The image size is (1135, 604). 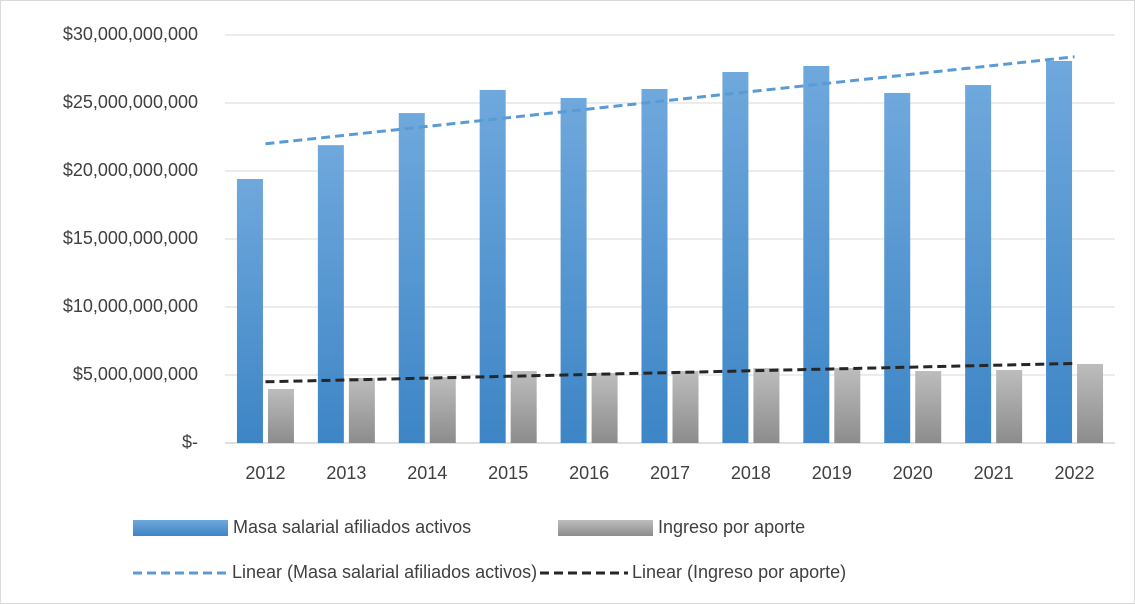 What do you see at coordinates (130, 34) in the screenshot?
I see `y-tick-label: $30,000,000,000` at bounding box center [130, 34].